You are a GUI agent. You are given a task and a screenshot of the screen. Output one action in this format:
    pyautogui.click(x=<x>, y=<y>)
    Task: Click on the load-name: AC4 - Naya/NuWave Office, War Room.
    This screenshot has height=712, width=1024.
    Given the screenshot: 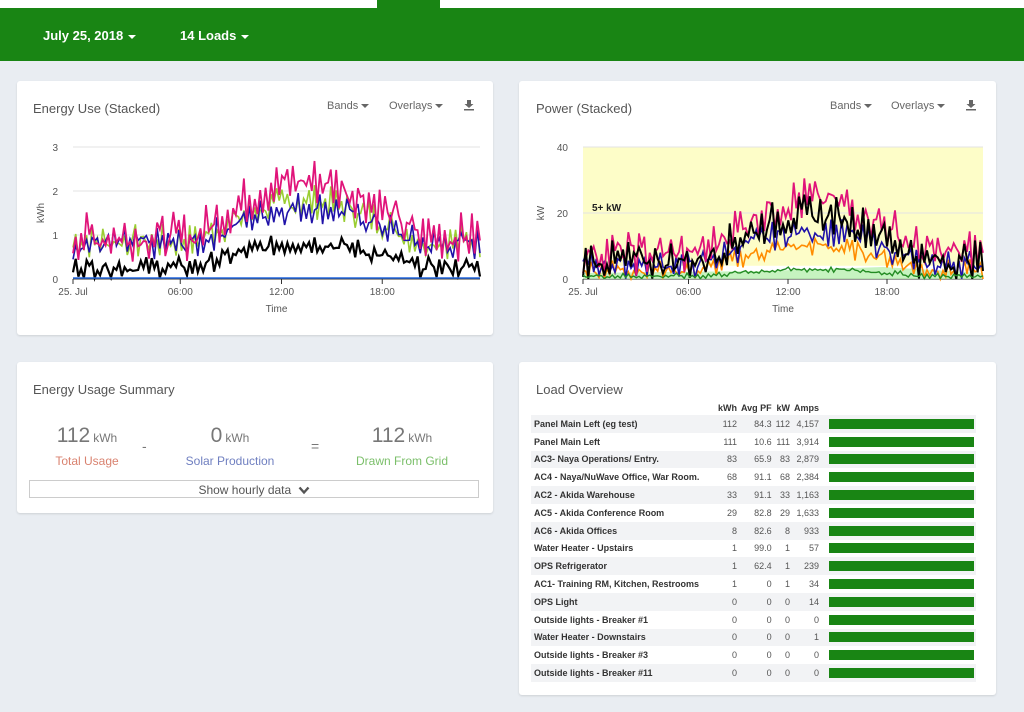 What is the action you would take?
    pyautogui.click(x=617, y=477)
    